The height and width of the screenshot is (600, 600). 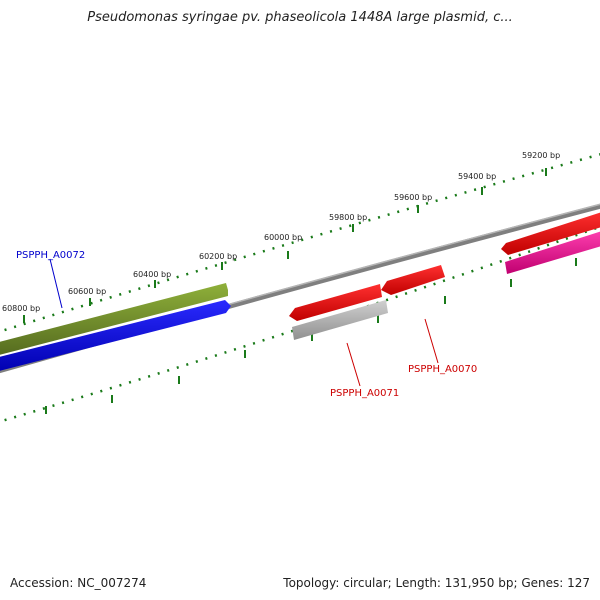 I want to click on tick-label-59800: 59800 bp, so click(x=348, y=217).